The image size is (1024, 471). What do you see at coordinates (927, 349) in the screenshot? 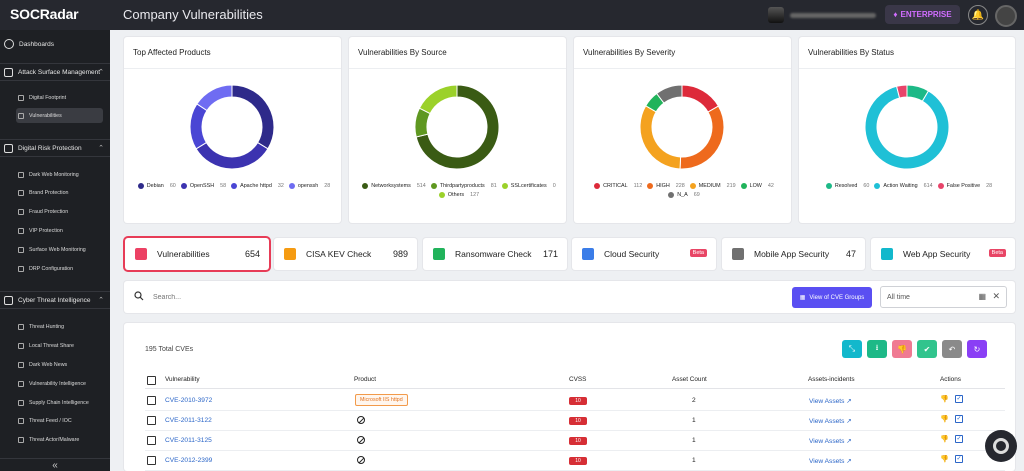
I see `check-icon: ✔` at bounding box center [927, 349].